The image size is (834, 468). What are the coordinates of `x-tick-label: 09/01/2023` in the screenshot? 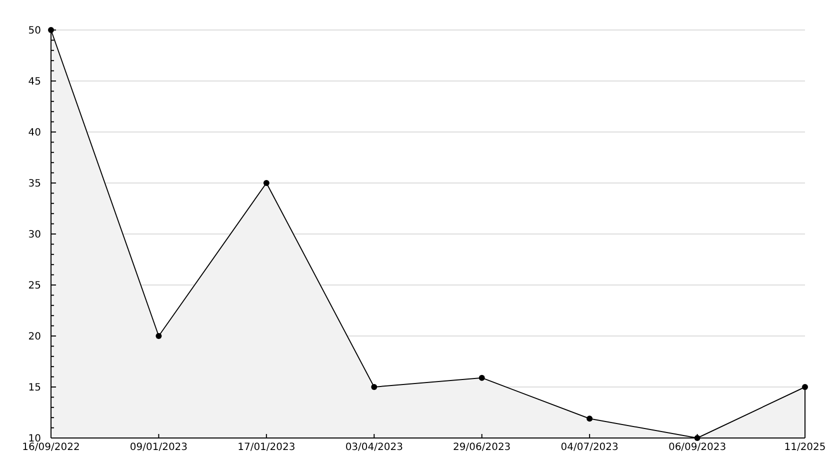 It's located at (159, 447).